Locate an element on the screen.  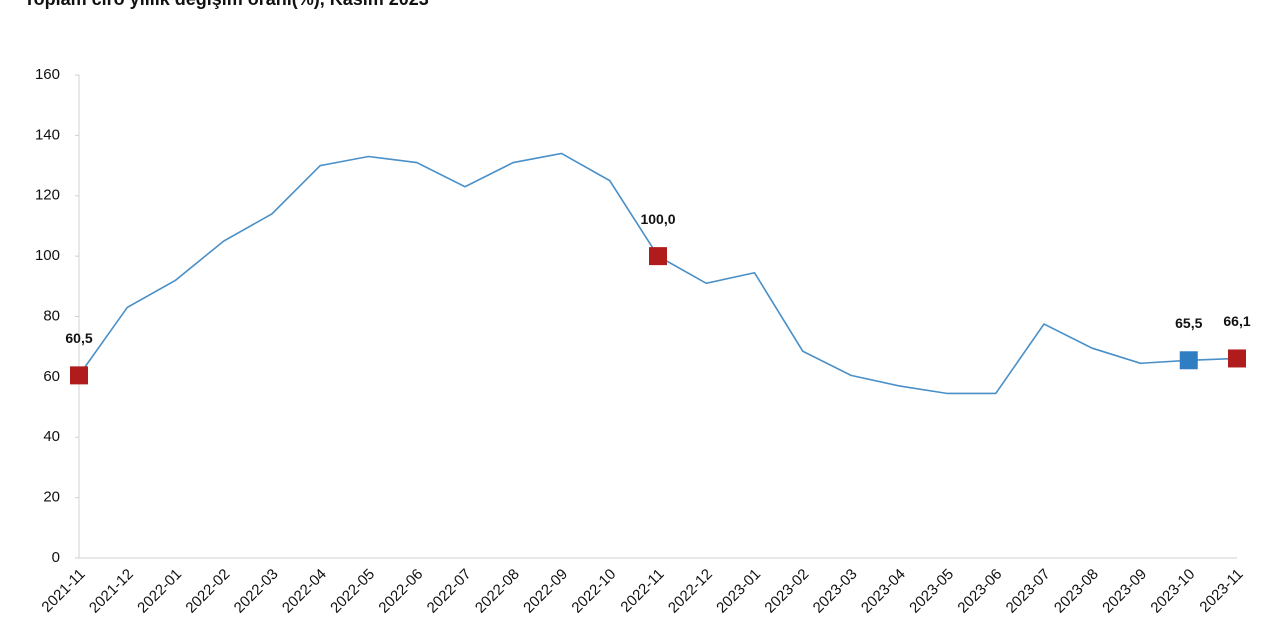
x-tick-label: 2023-03 is located at coordinates (835, 591).